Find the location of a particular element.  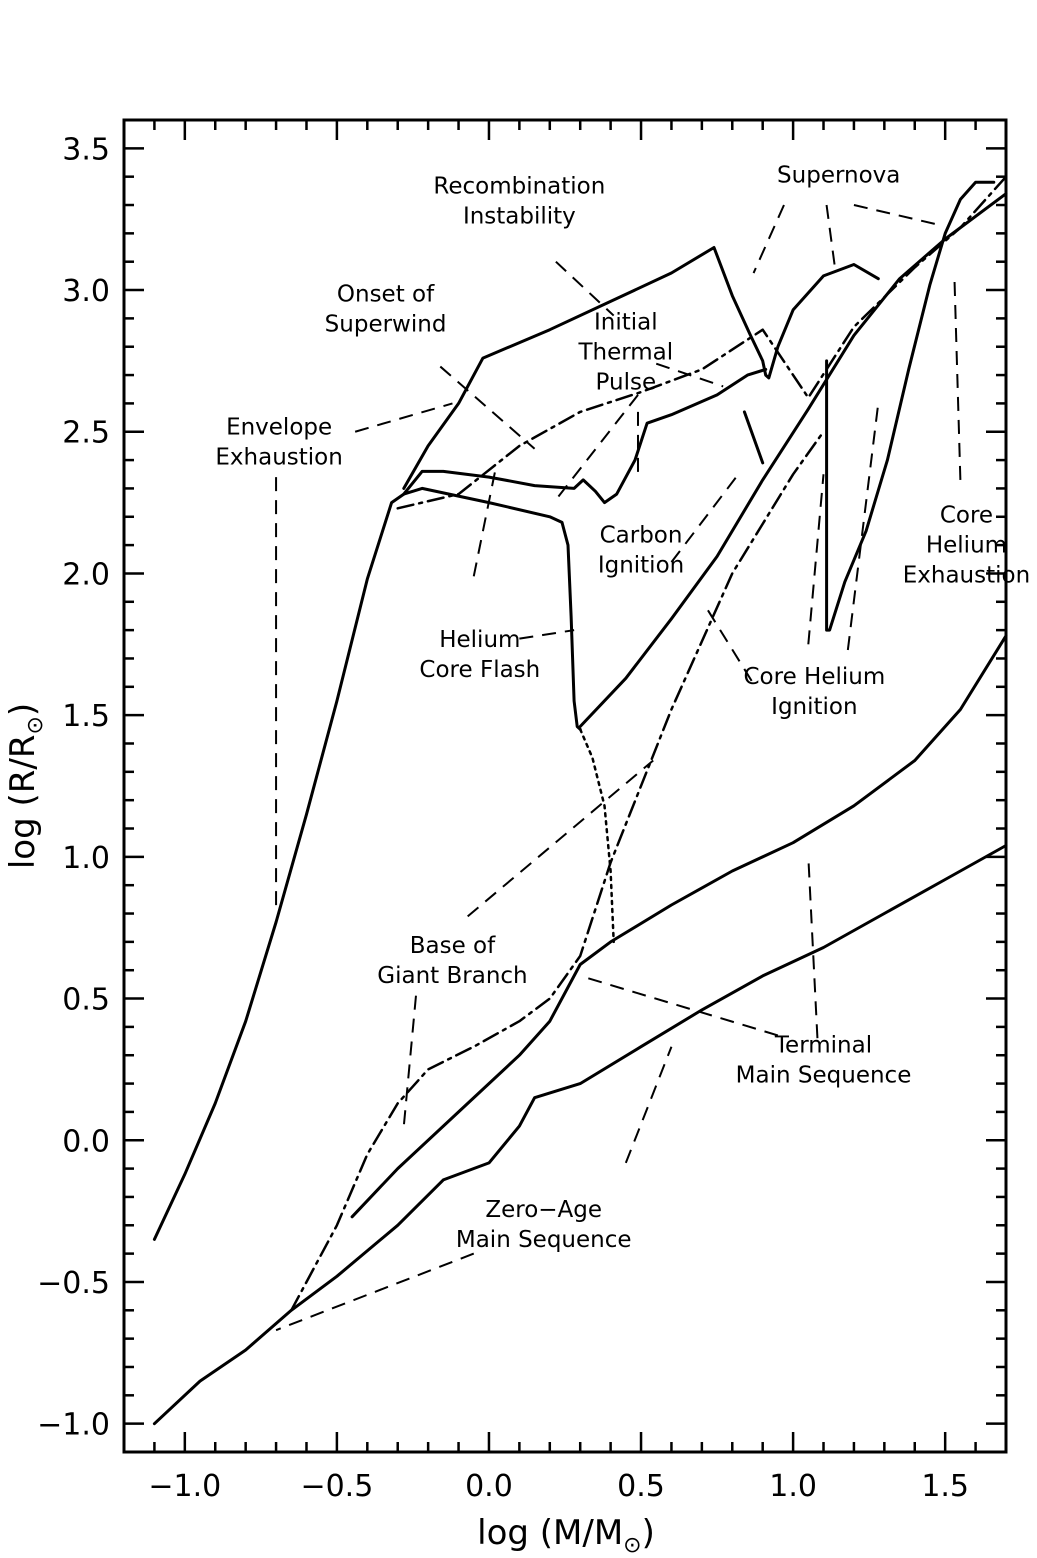

y-tick-labels: −1.0 −0.5 0.0 0.5 1.0 1.5 2.0 2.5 3.0 3.5 is located at coordinates (73, 787).